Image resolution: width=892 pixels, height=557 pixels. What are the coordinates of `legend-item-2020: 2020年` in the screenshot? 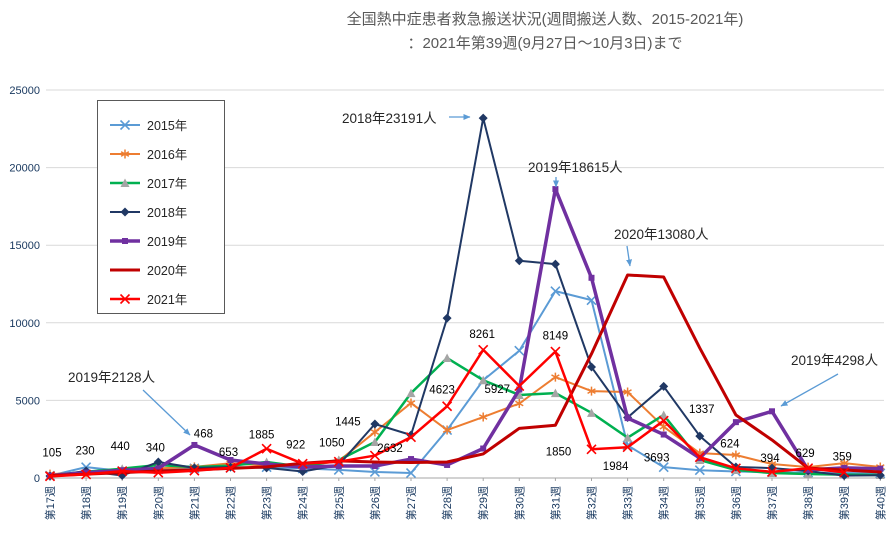 It's located at (161, 269).